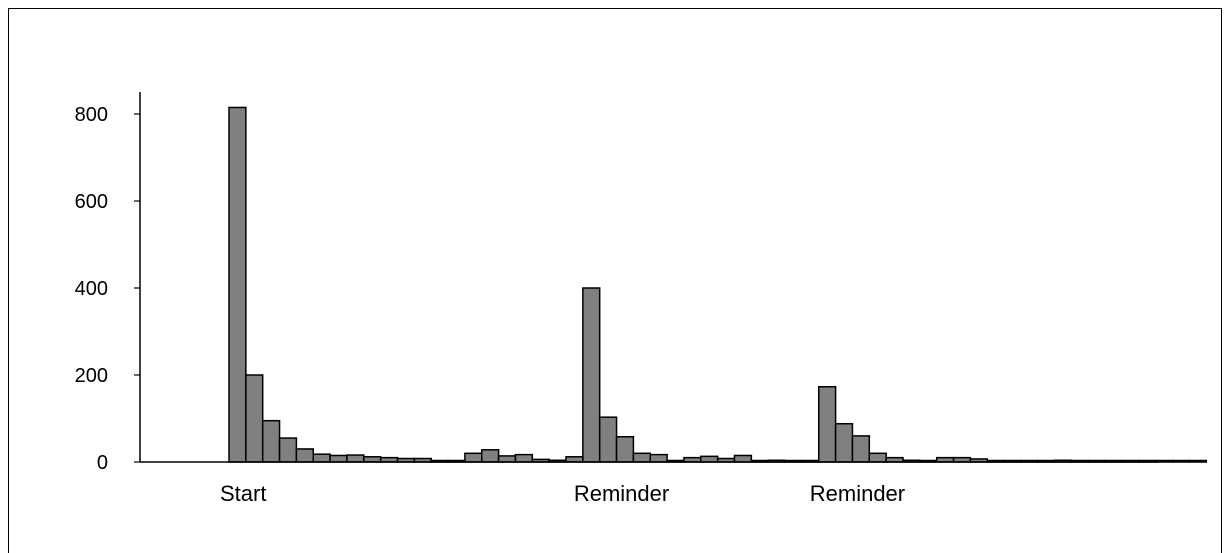 This screenshot has width=1228, height=553. I want to click on y-axis-ticks: 0 200 400 600 800, so click(107, 289).